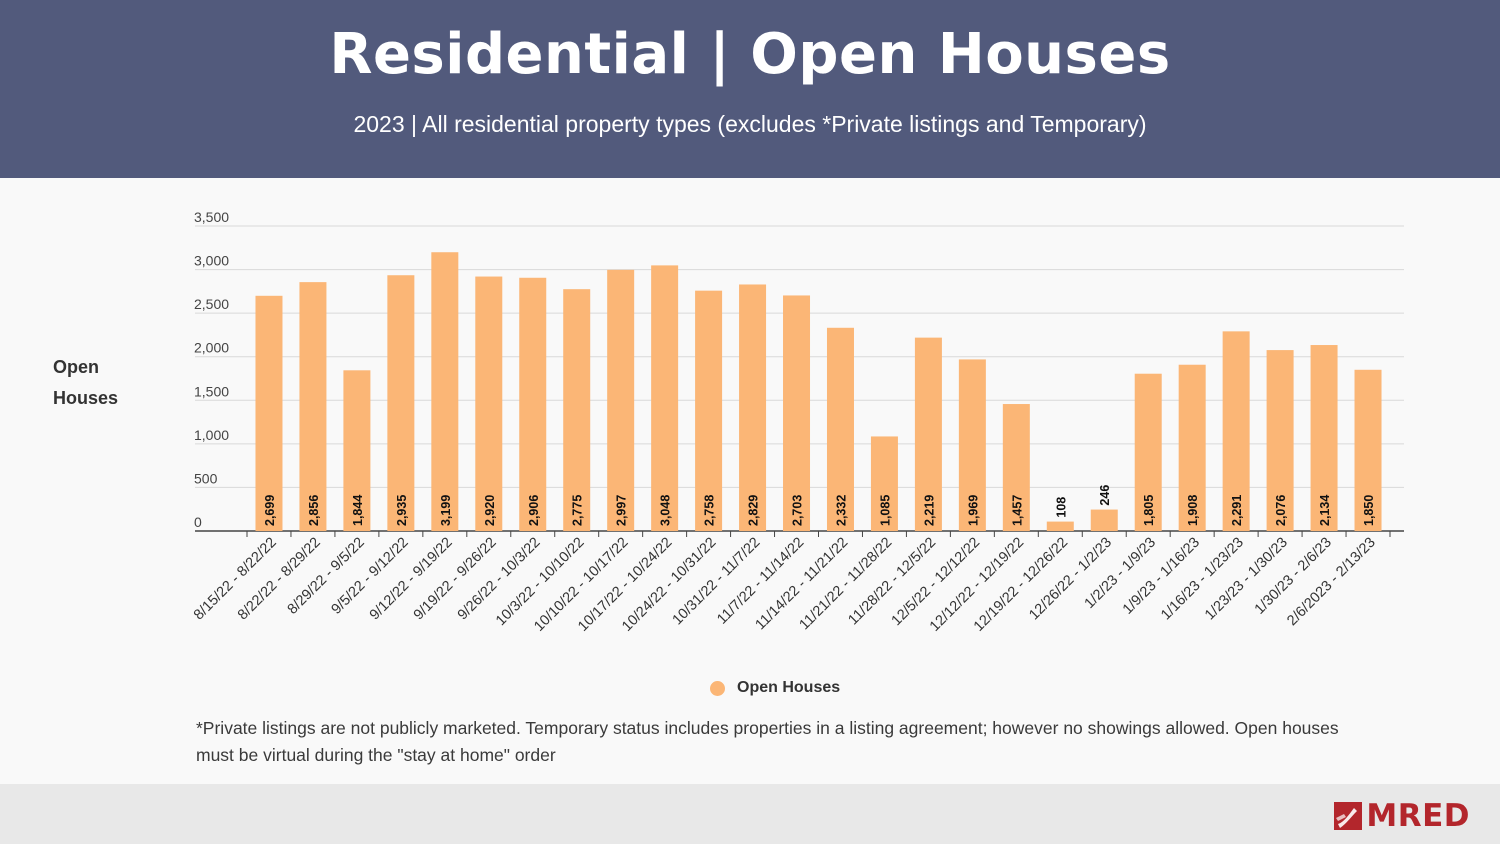 The image size is (1500, 844). I want to click on data-label: 1,844, so click(358, 510).